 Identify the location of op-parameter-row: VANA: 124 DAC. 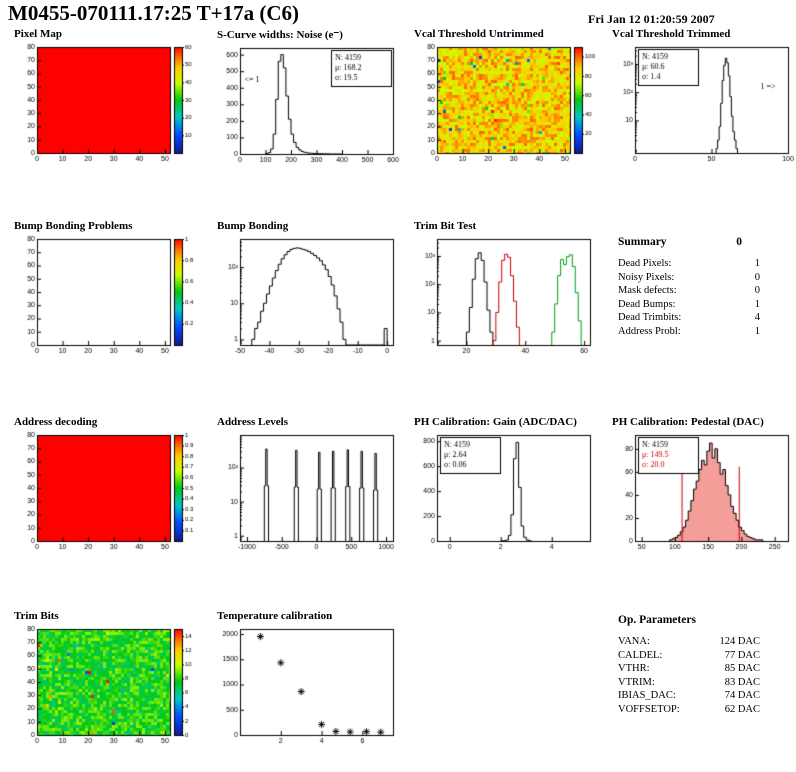
(689, 642).